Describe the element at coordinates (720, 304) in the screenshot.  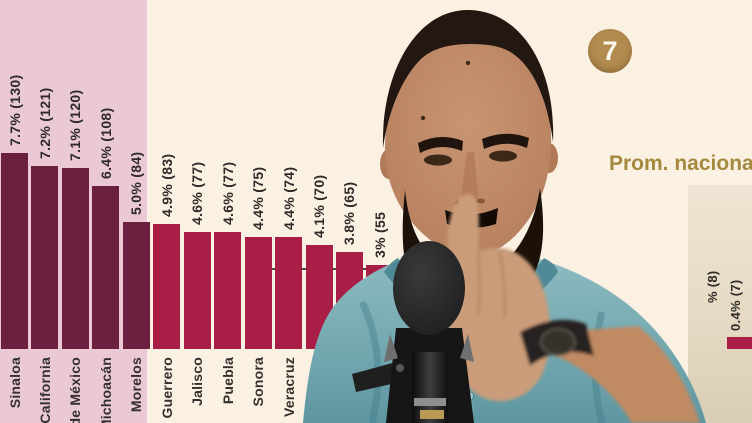
I see `photo-background-strip` at that location.